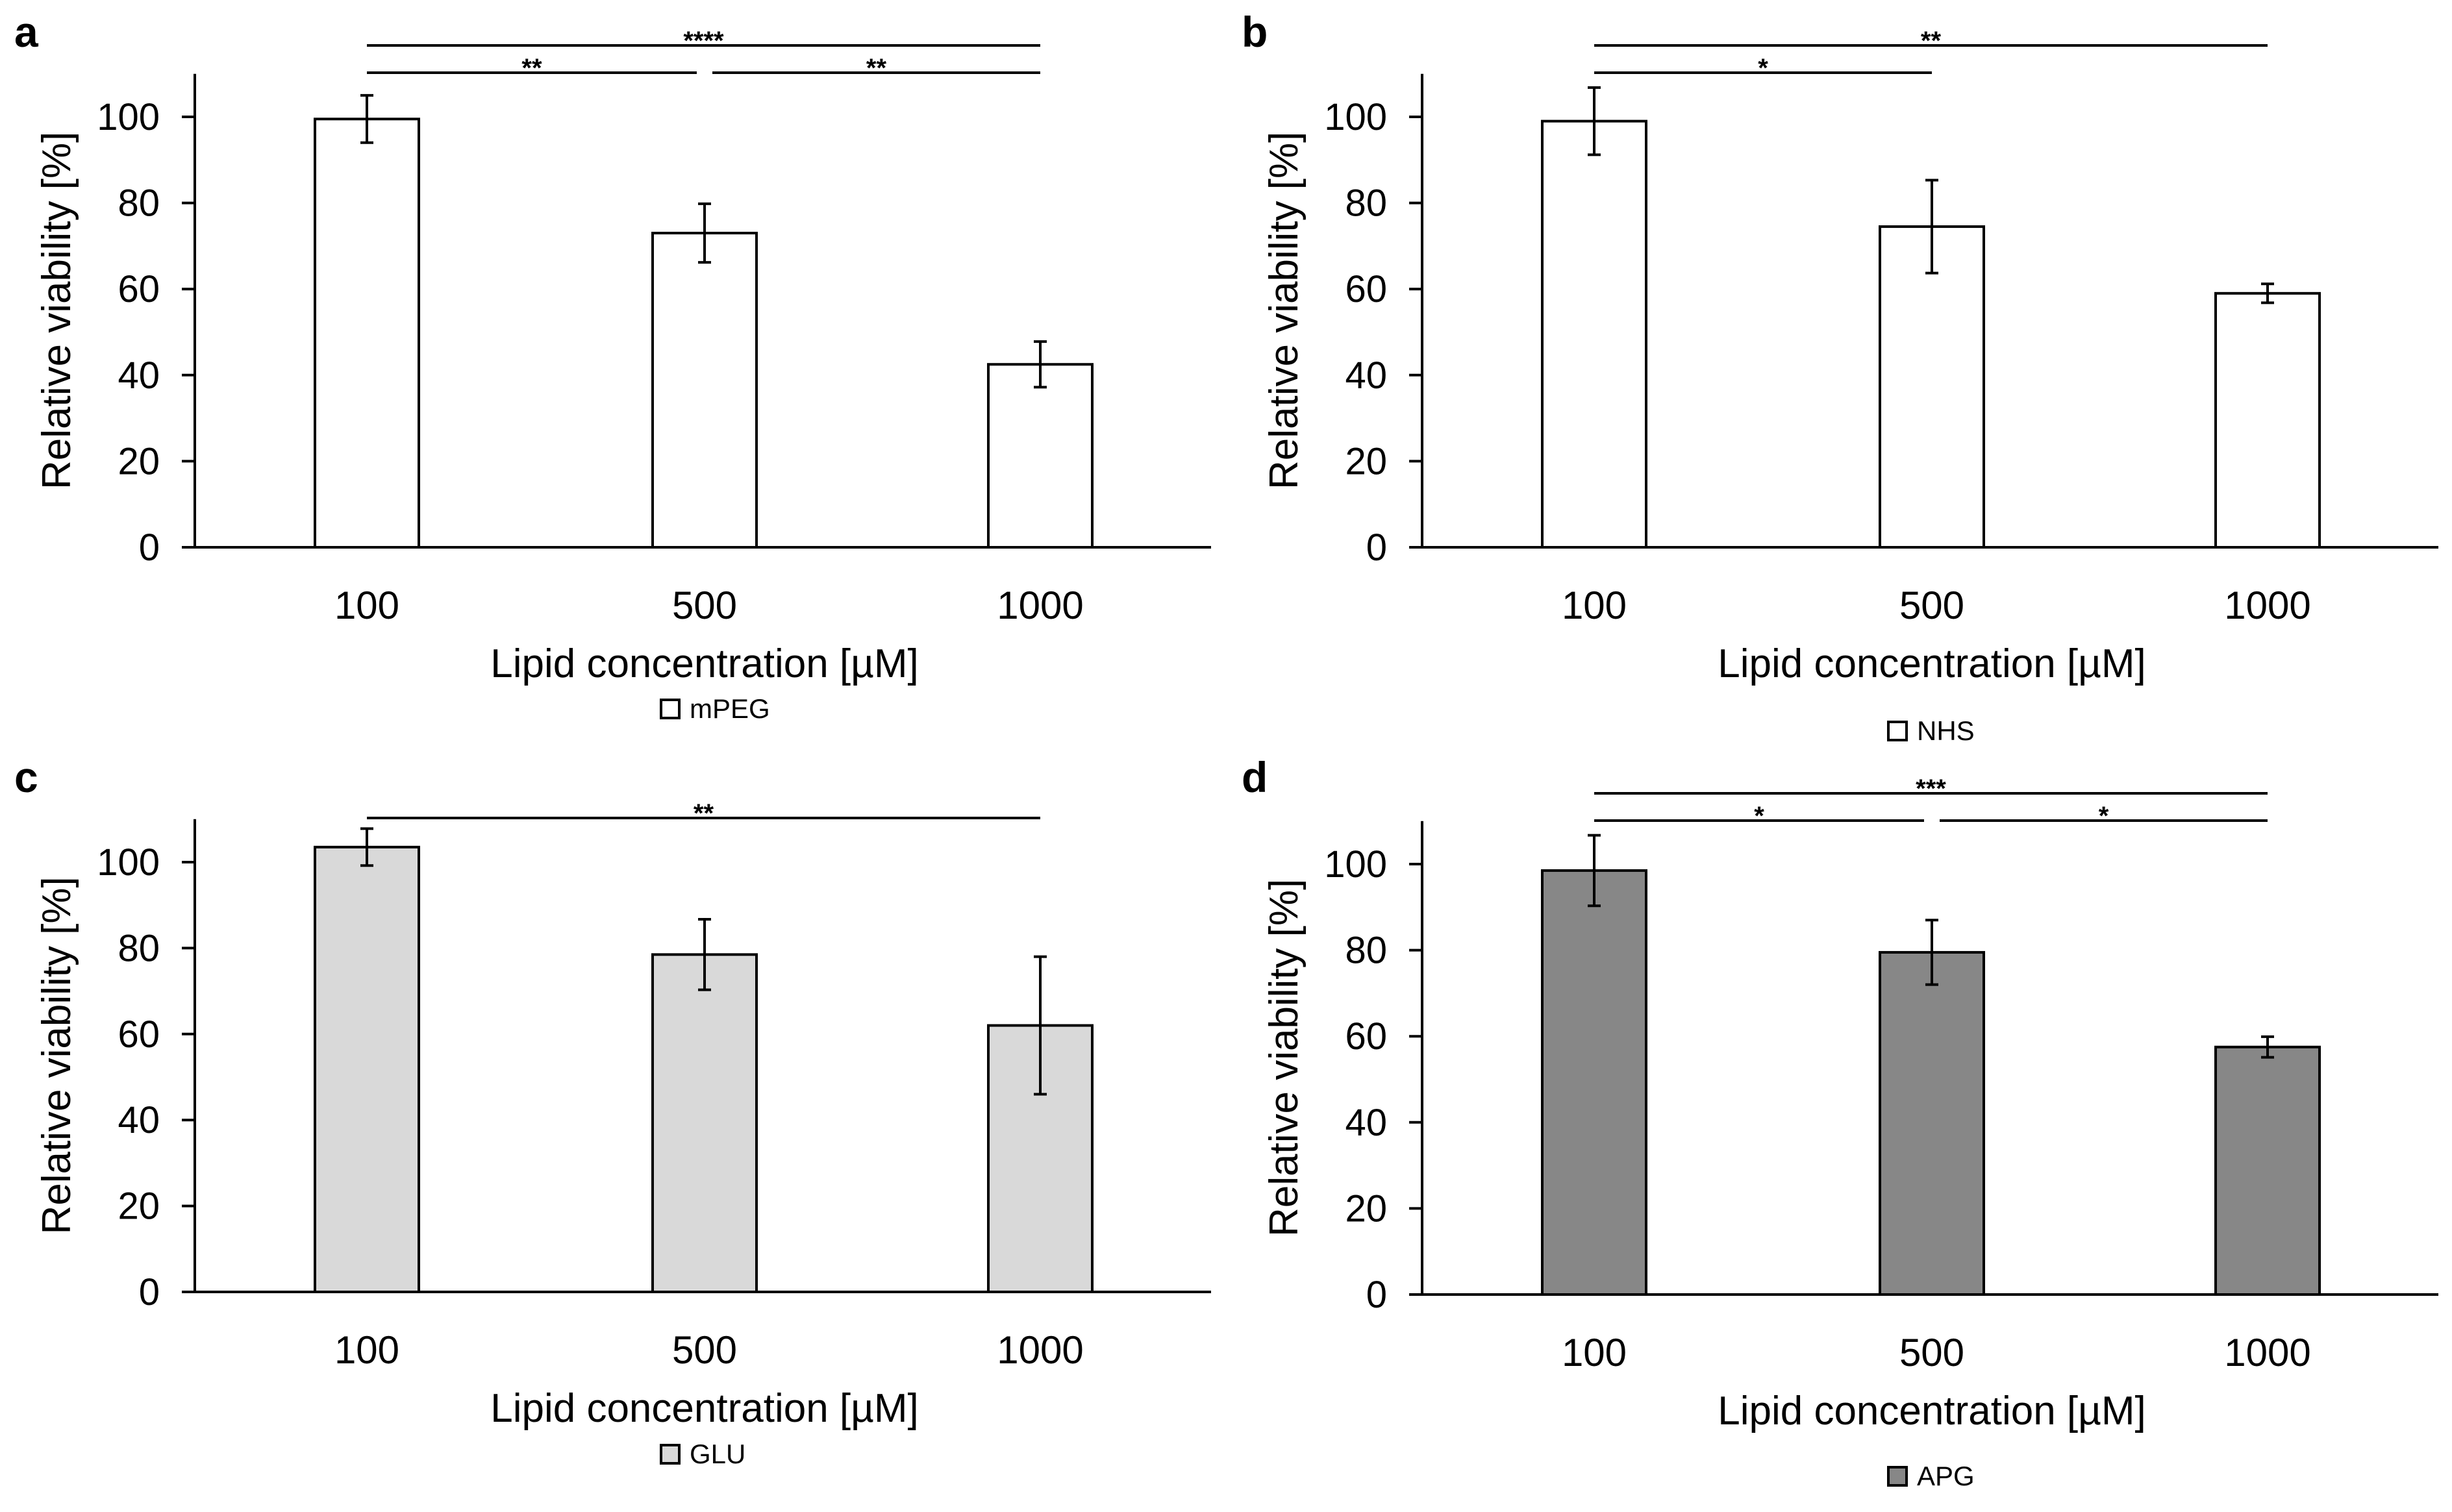 This screenshot has width=2452, height=1512. I want to click on legend-label: mPEG, so click(730, 708).